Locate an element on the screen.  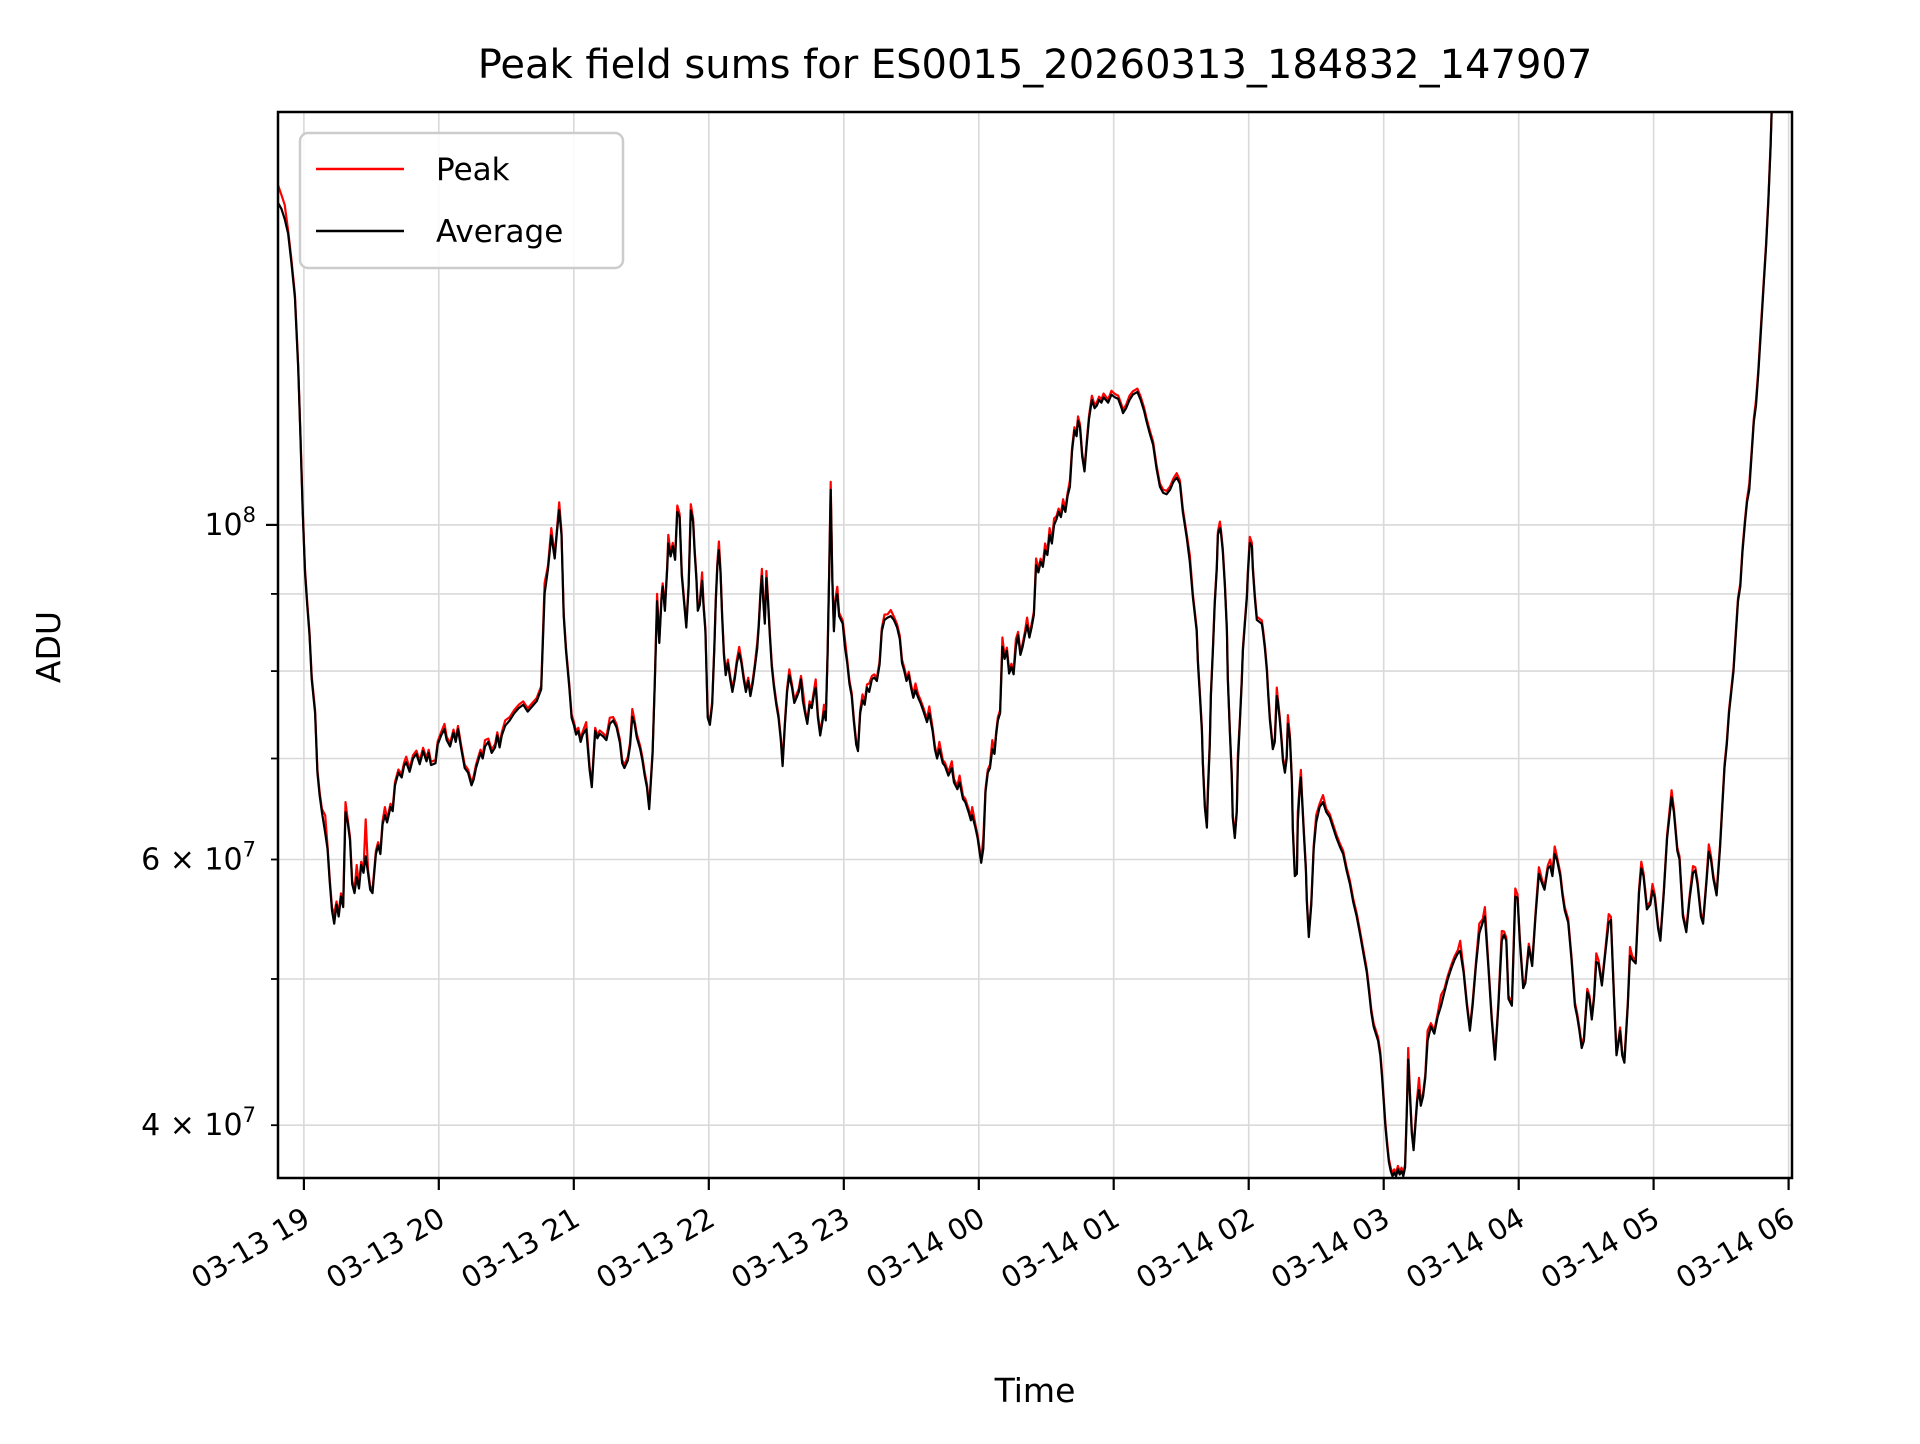
y-axis-label: ADU is located at coordinates (48, 647).